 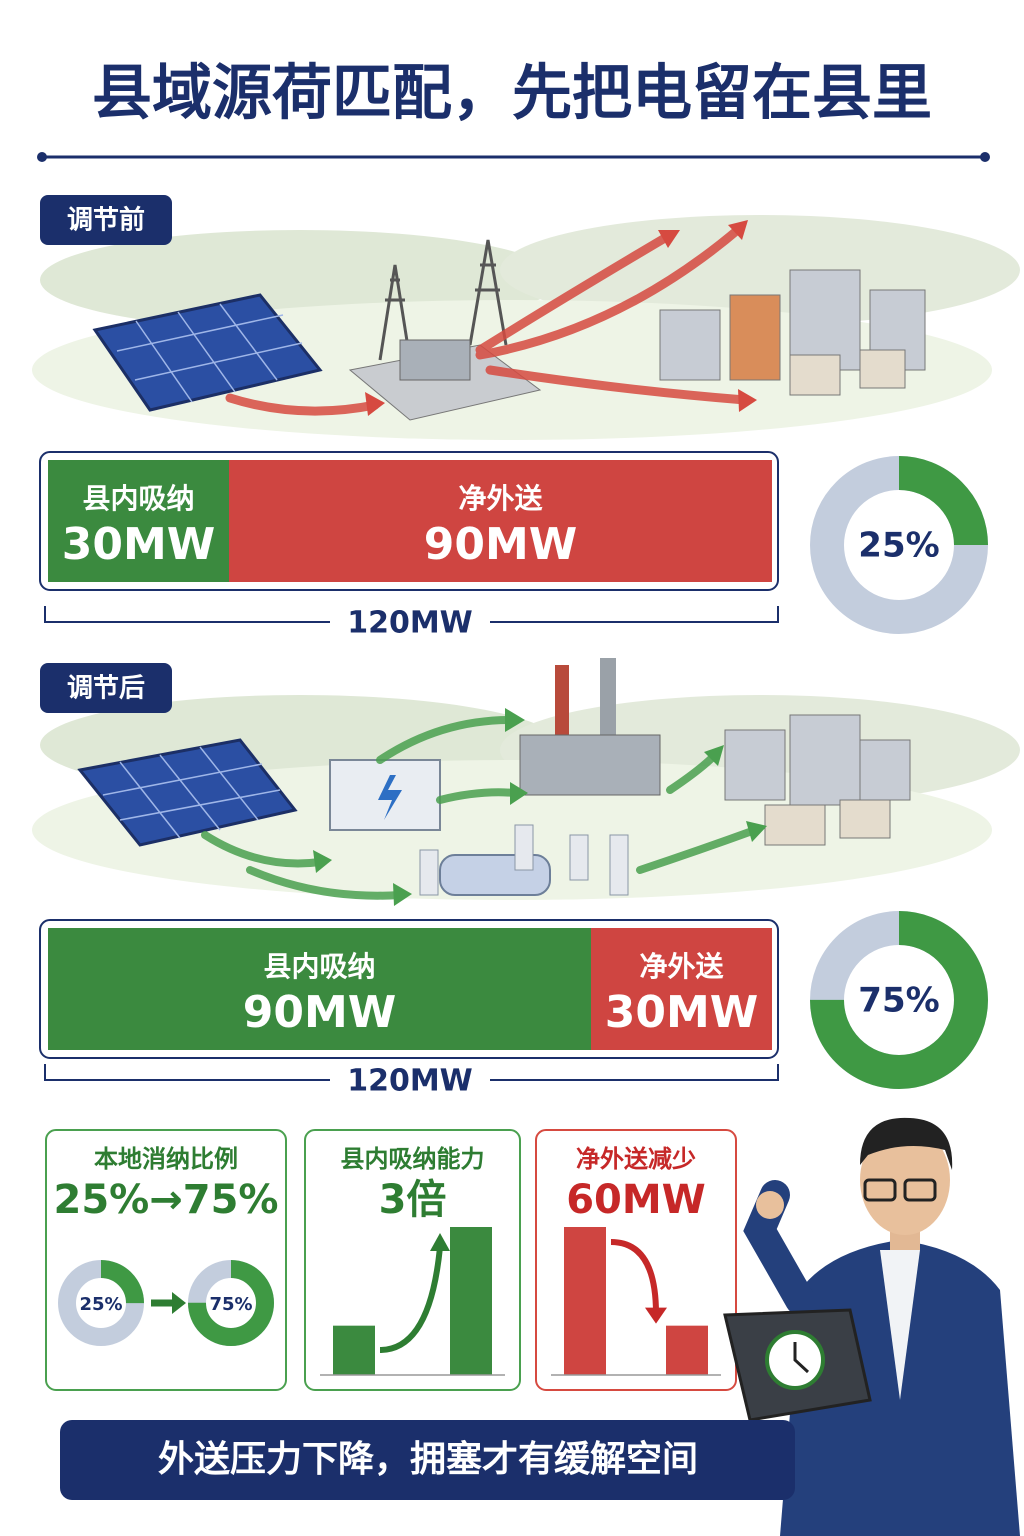 What do you see at coordinates (413, 1159) in the screenshot?
I see `card-title: 县内吸纳能力` at bounding box center [413, 1159].